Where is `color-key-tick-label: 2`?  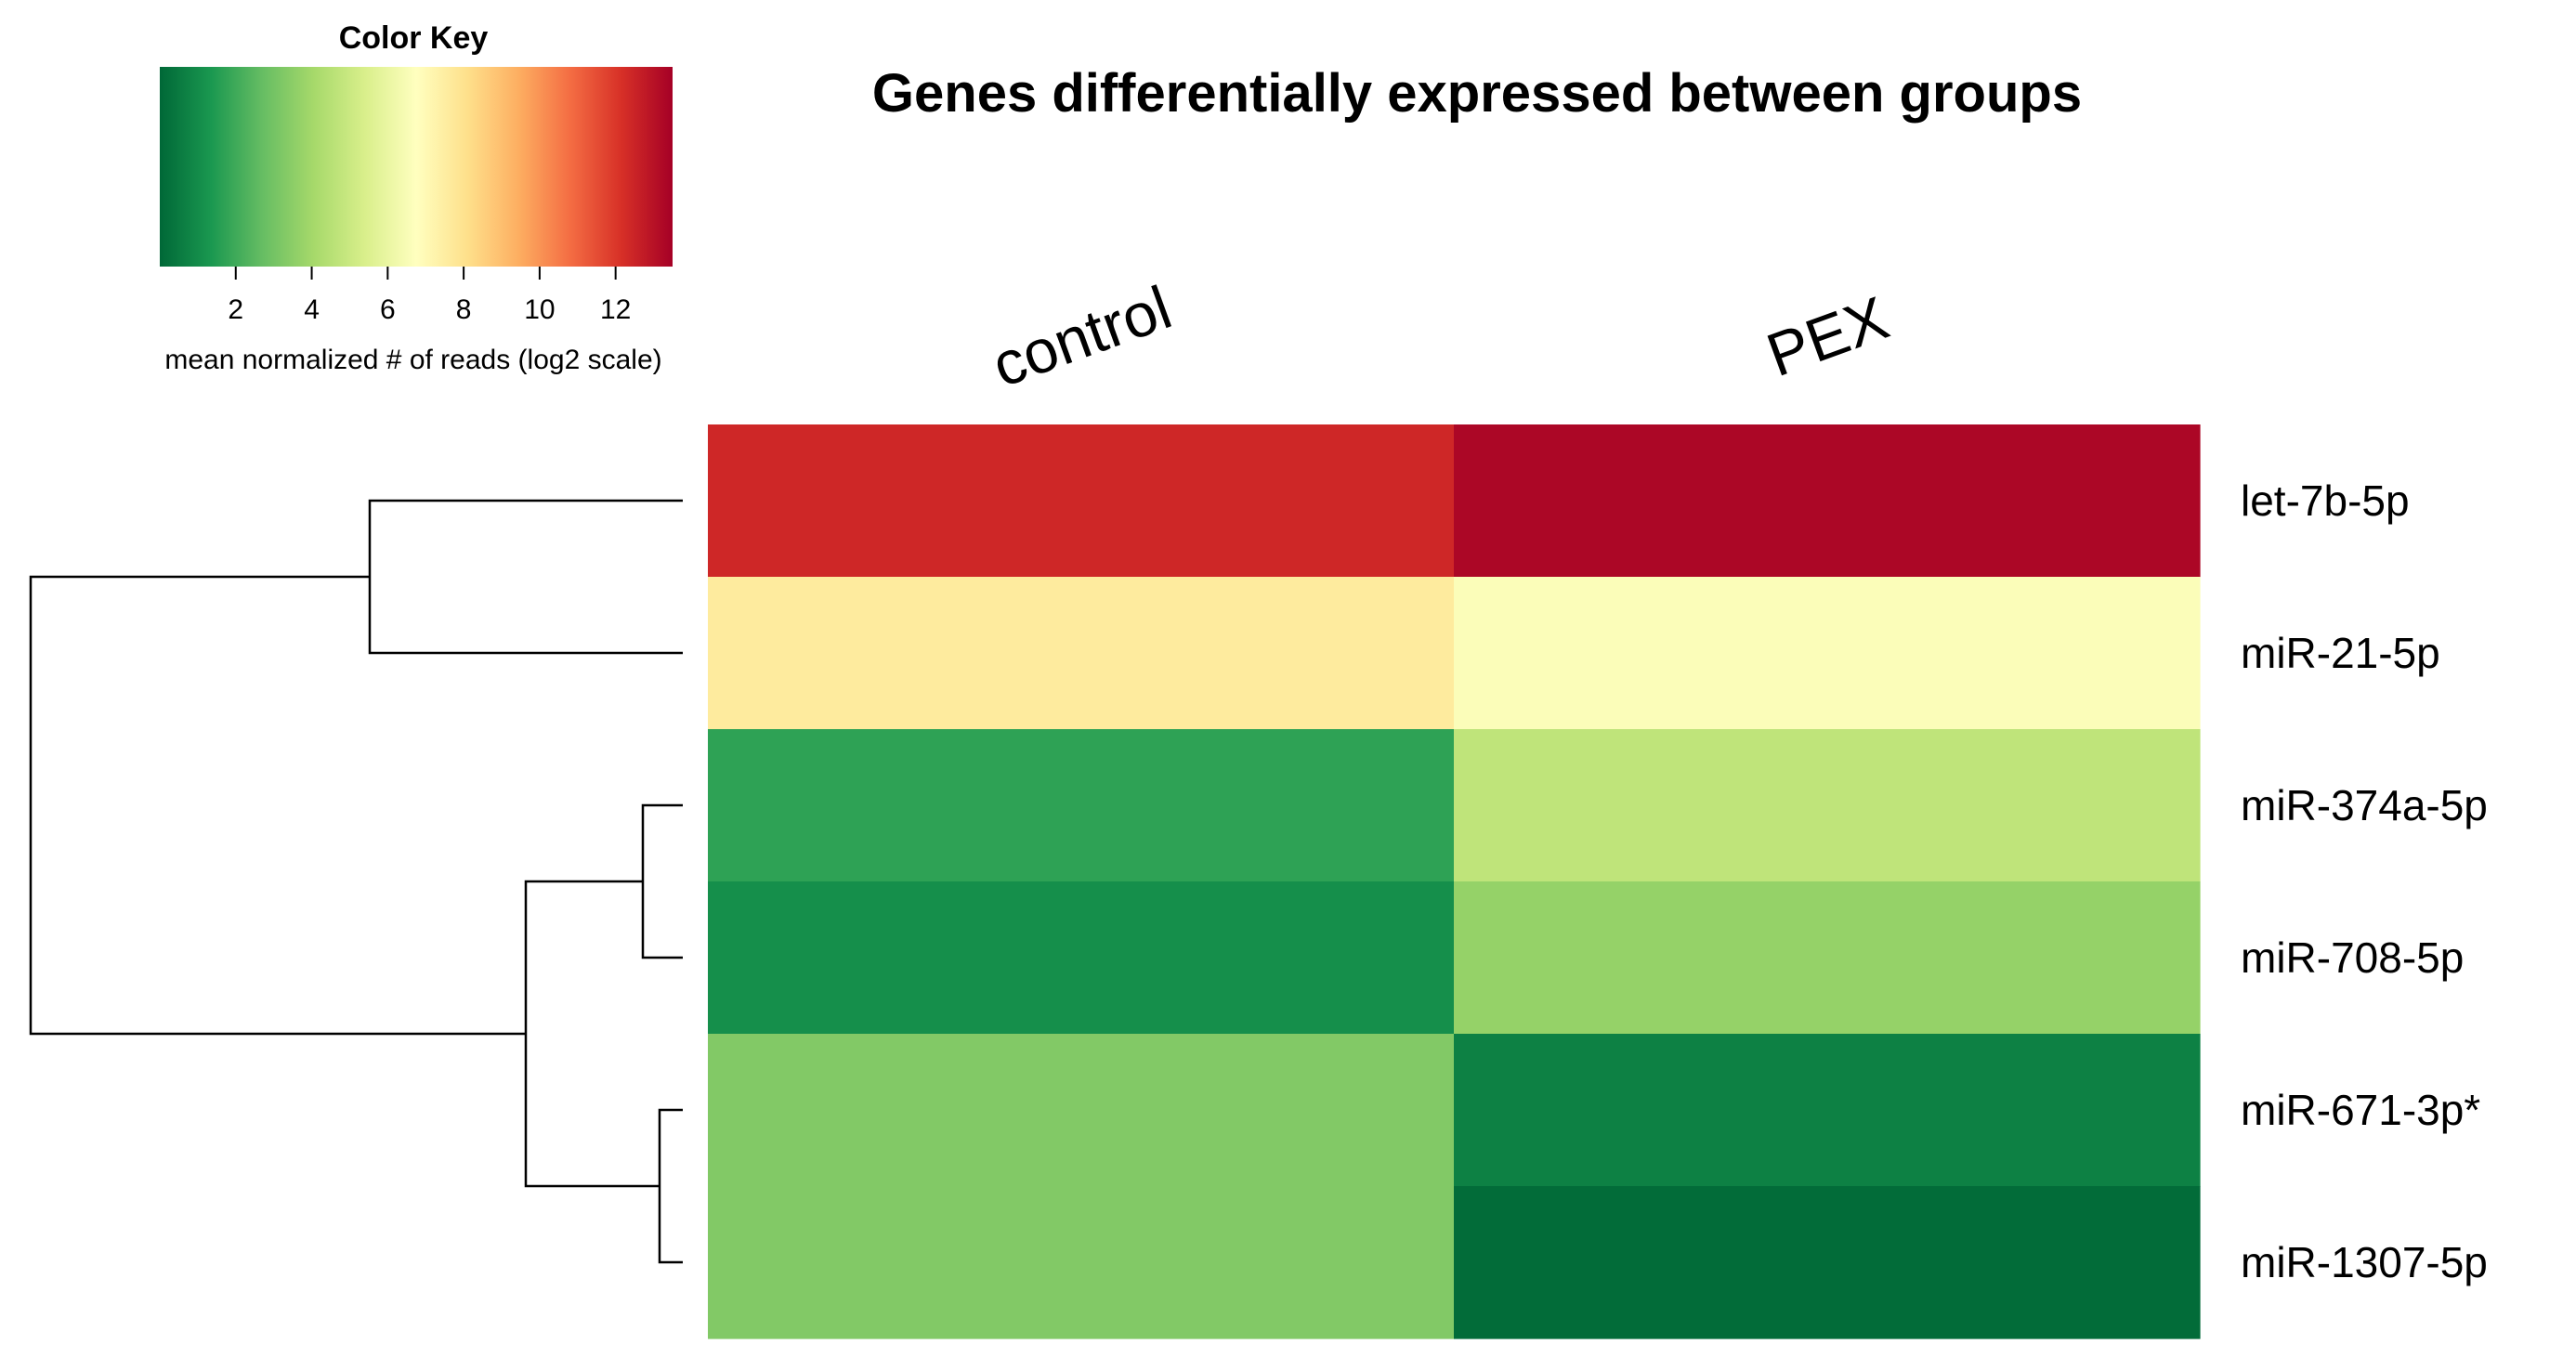 color-key-tick-label: 2 is located at coordinates (236, 309).